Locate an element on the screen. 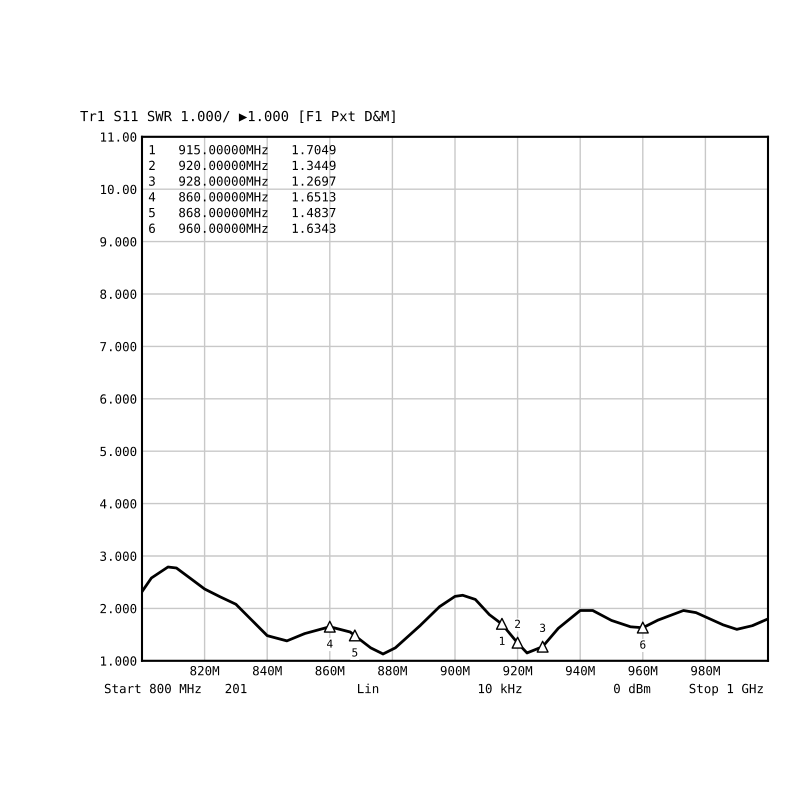 This screenshot has height=800, width=800. y-tick-label: 9.000 is located at coordinates (118, 242).